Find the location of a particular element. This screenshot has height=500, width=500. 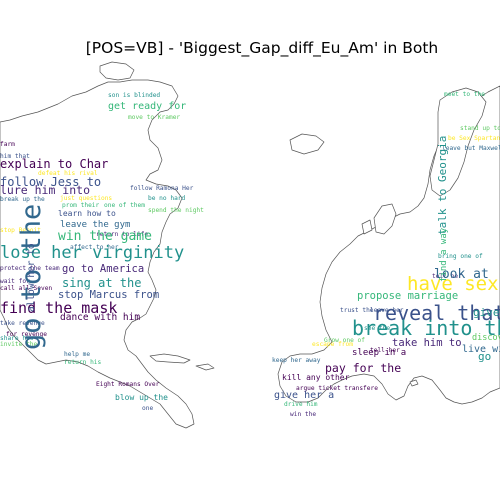

america-small-word-0: farm is located at coordinates (7, 144).